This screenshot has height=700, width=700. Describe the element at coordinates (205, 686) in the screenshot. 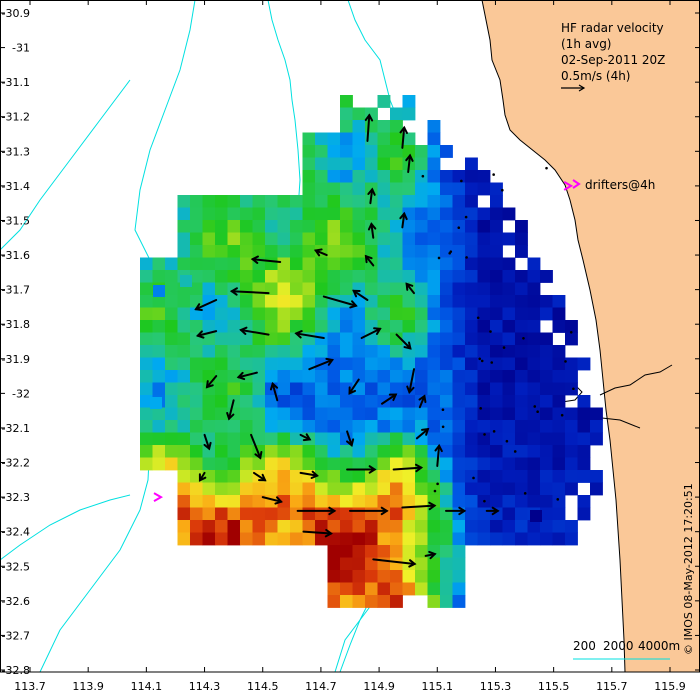

I see `lon-tick-label: 114.3` at that location.